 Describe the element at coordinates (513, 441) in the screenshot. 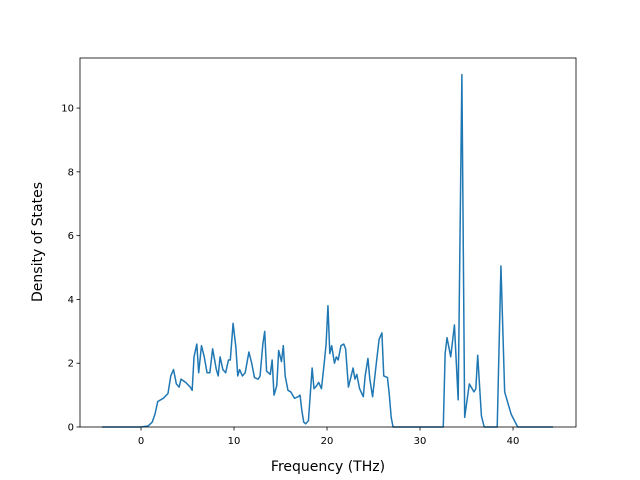

I see `x-tick-label: 40` at that location.